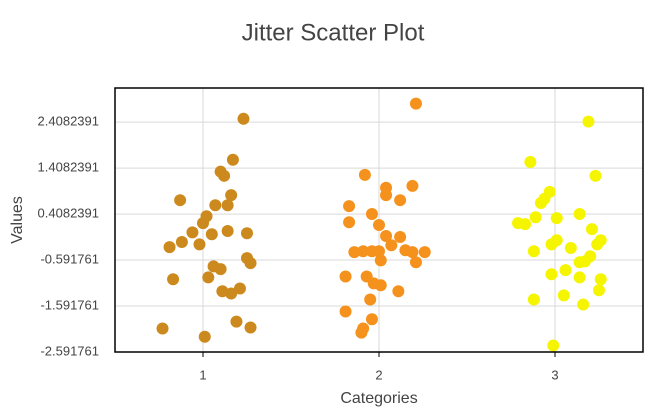 Image resolution: width=667 pixels, height=417 pixels. I want to click on y-tick-label: 1.4082391, so click(68, 167).